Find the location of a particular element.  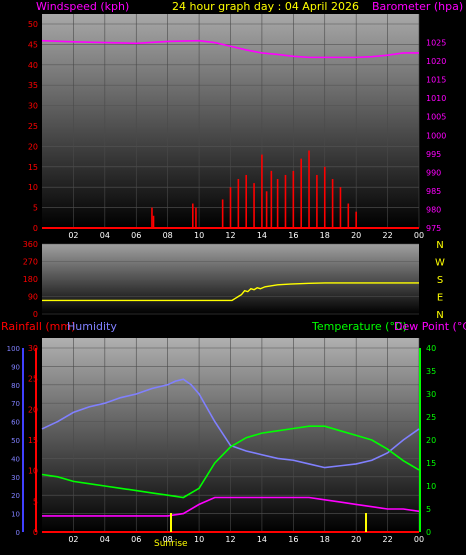

rainfall-tick-label: 25 is located at coordinates (33, 379).